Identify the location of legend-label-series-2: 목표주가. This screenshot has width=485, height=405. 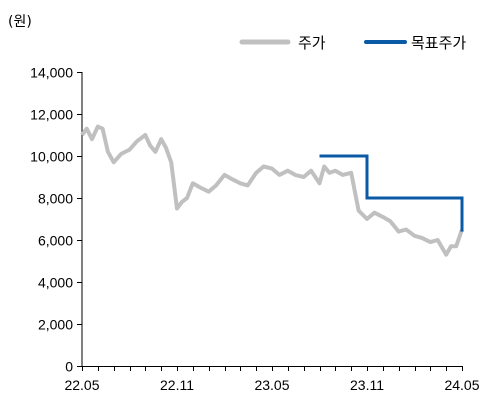
(438, 43).